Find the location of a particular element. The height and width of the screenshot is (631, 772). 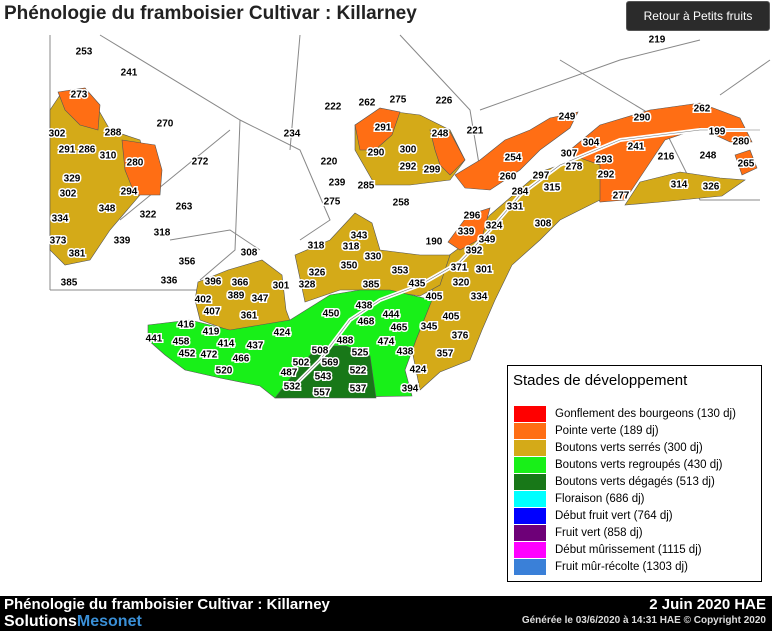

station-value: 221 is located at coordinates (475, 131).